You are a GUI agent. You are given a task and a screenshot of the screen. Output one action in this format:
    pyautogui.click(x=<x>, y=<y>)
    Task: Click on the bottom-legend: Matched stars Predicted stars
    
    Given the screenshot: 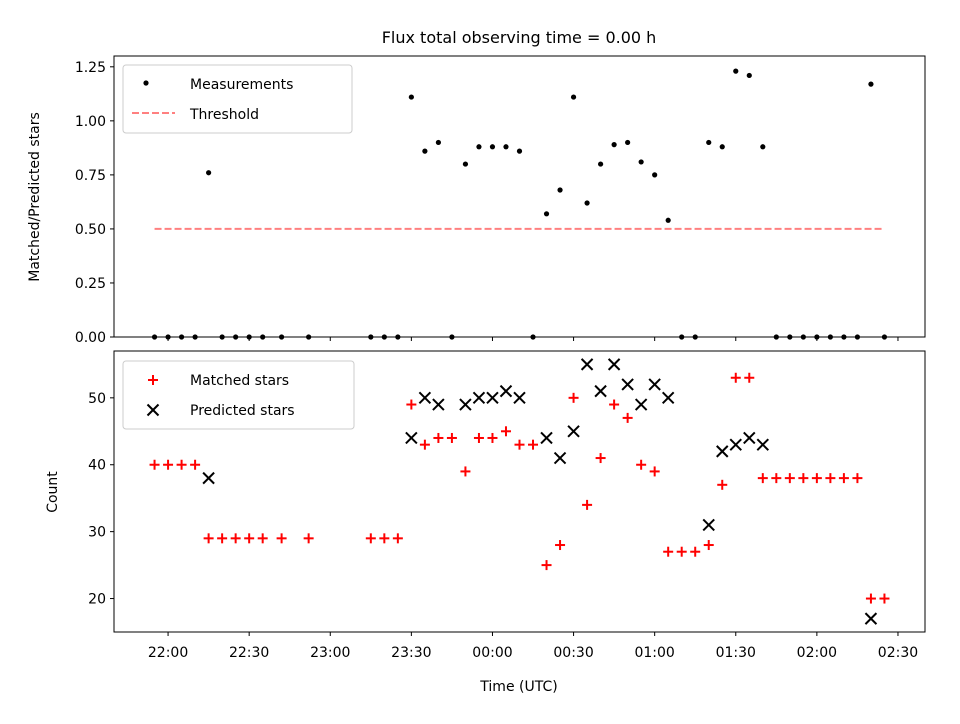 What is the action you would take?
    pyautogui.click(x=238, y=395)
    